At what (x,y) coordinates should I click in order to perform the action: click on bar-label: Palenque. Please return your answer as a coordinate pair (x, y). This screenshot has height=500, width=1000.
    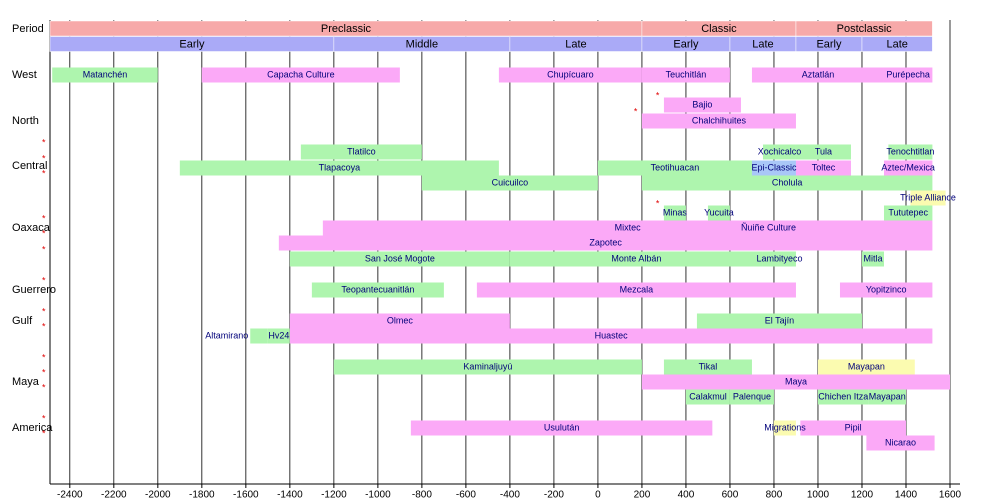
    Looking at the image, I should click on (752, 396).